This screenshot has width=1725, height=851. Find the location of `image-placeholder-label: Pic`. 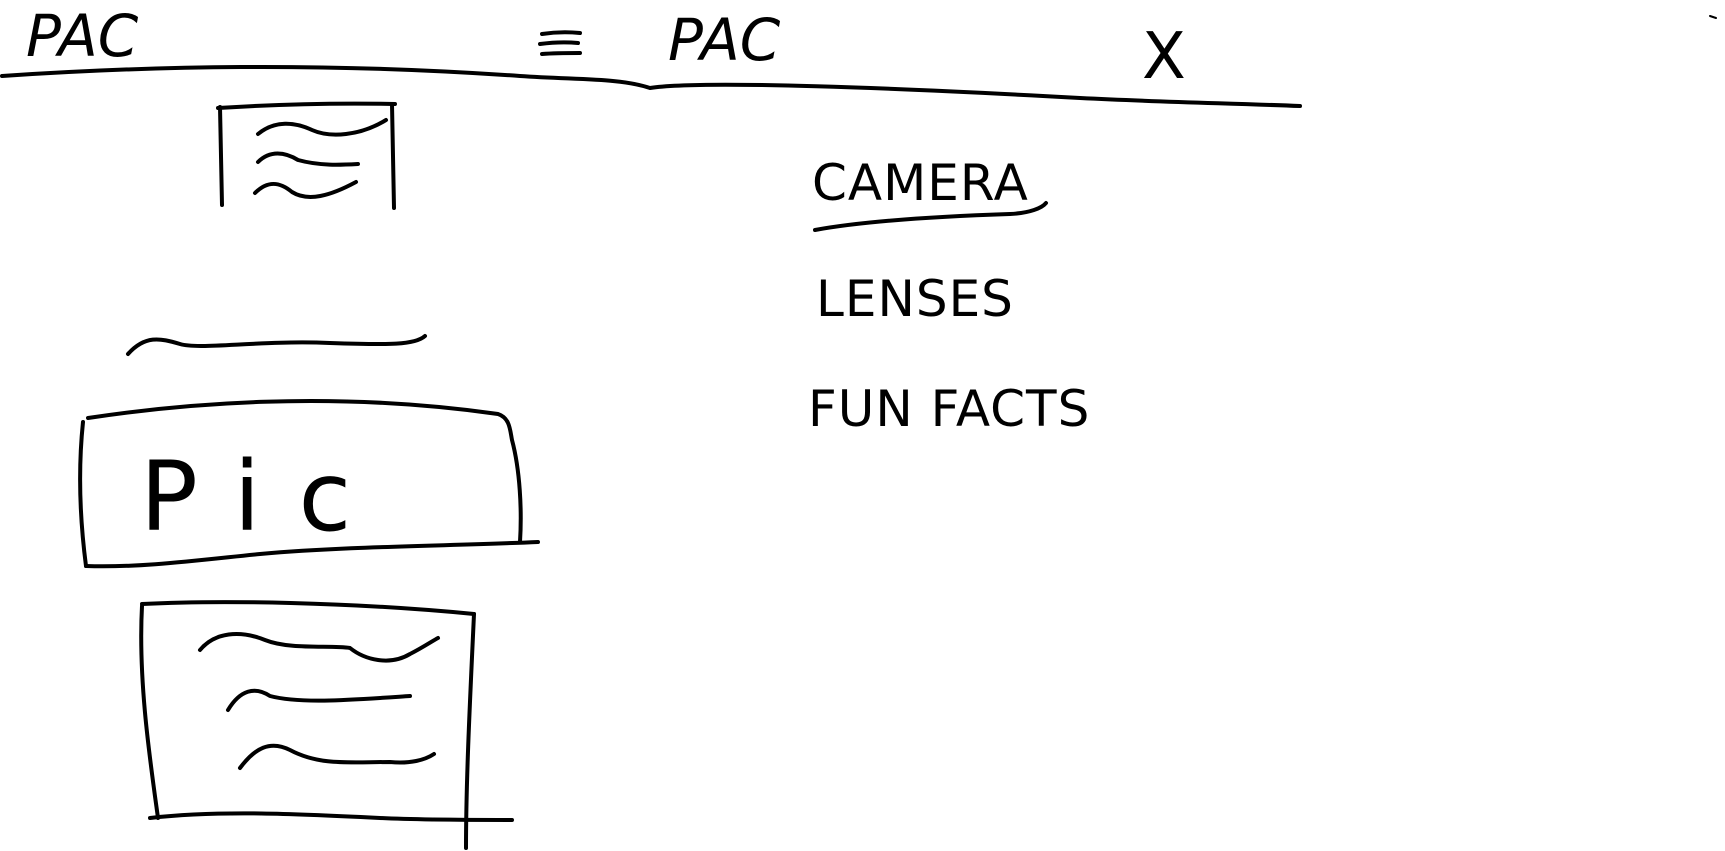

image-placeholder-label: Pic is located at coordinates (264, 497).